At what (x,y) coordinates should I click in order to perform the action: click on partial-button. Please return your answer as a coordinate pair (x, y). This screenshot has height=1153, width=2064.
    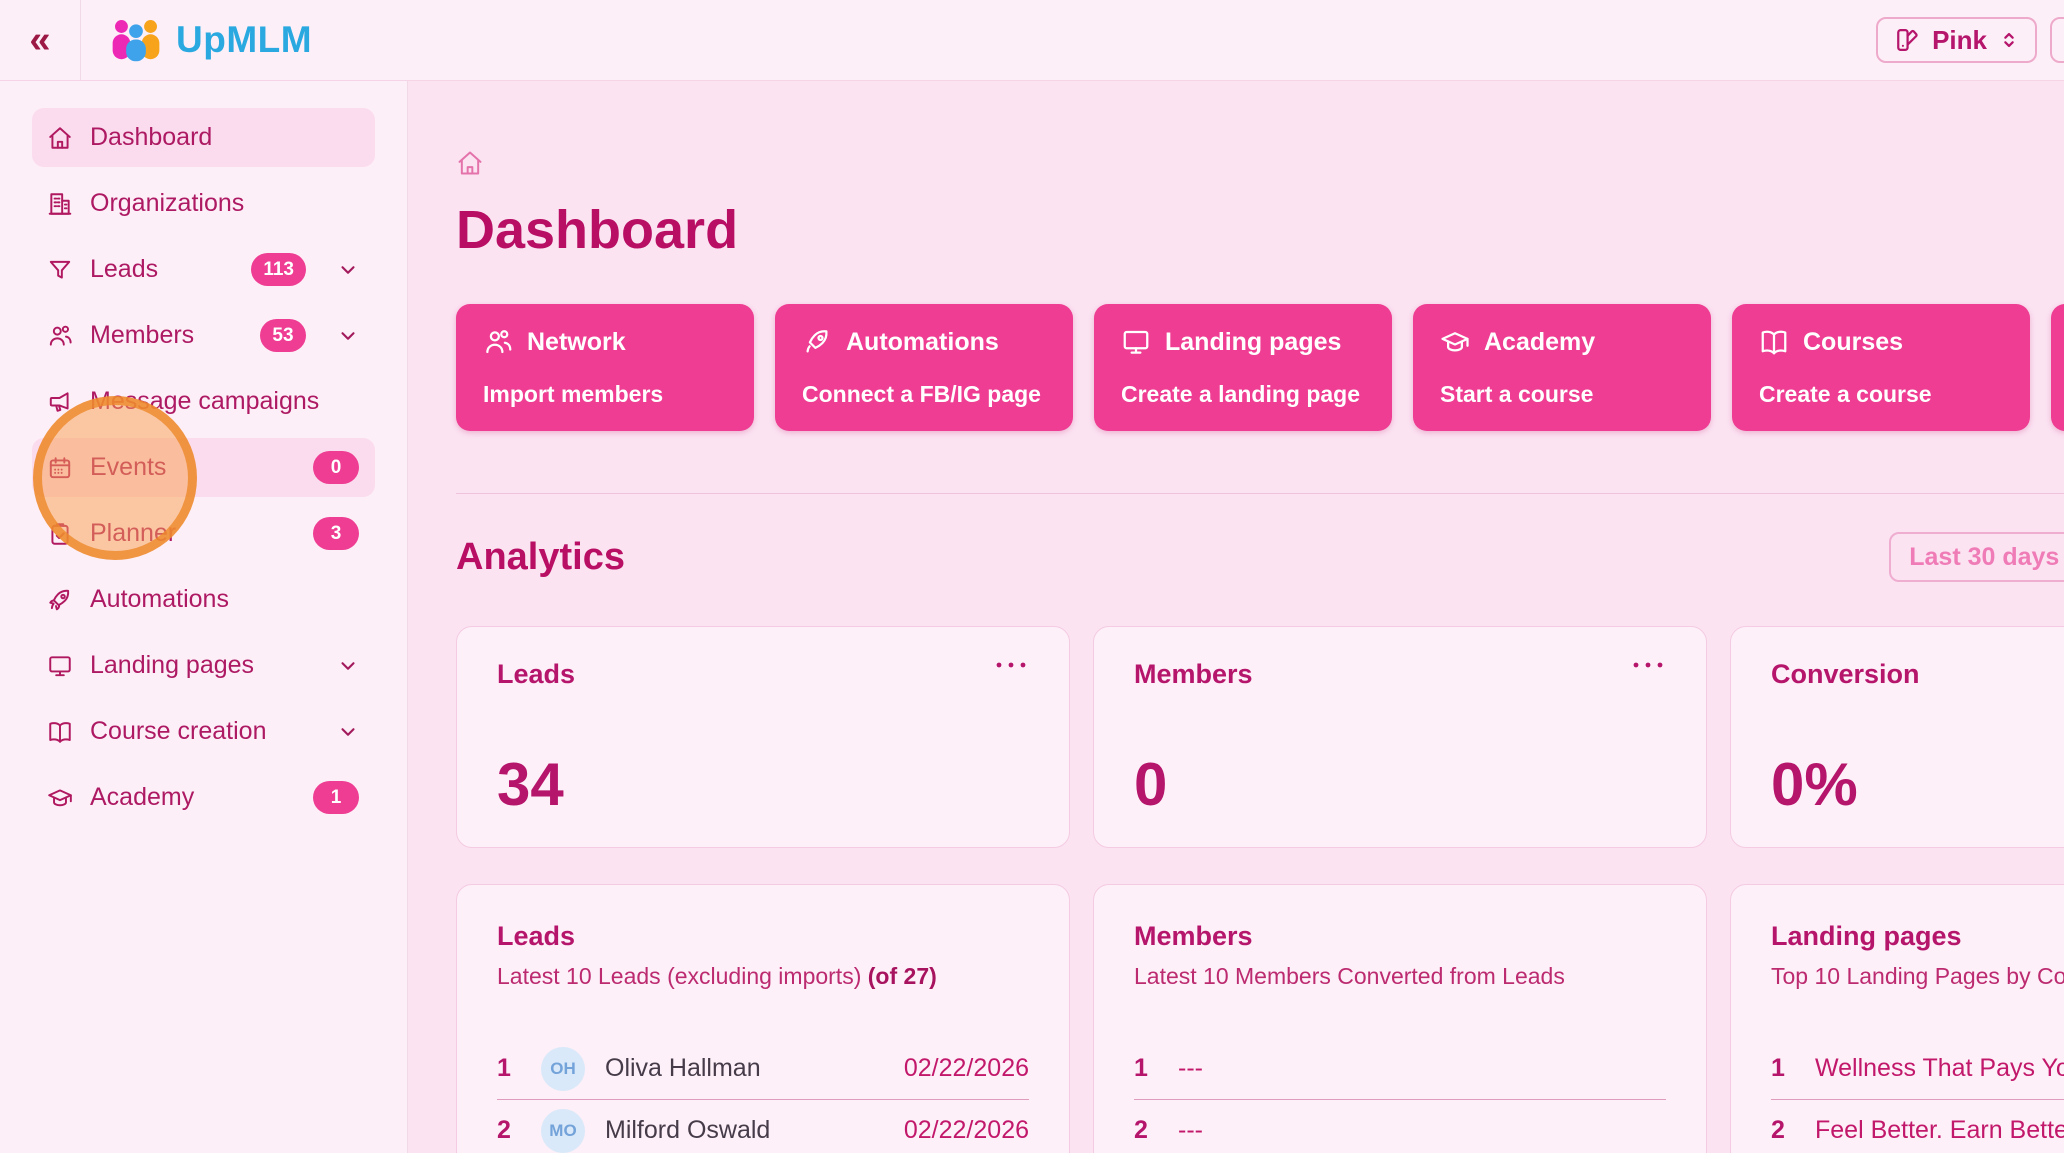
    Looking at the image, I should click on (2057, 40).